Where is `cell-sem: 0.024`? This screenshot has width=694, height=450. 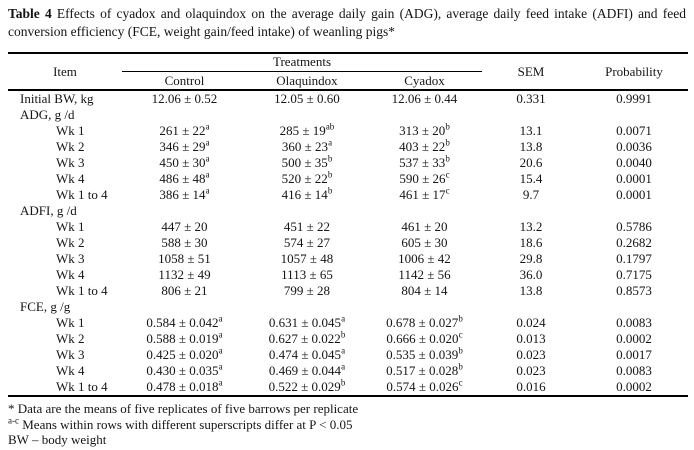
cell-sem: 0.024 is located at coordinates (531, 322).